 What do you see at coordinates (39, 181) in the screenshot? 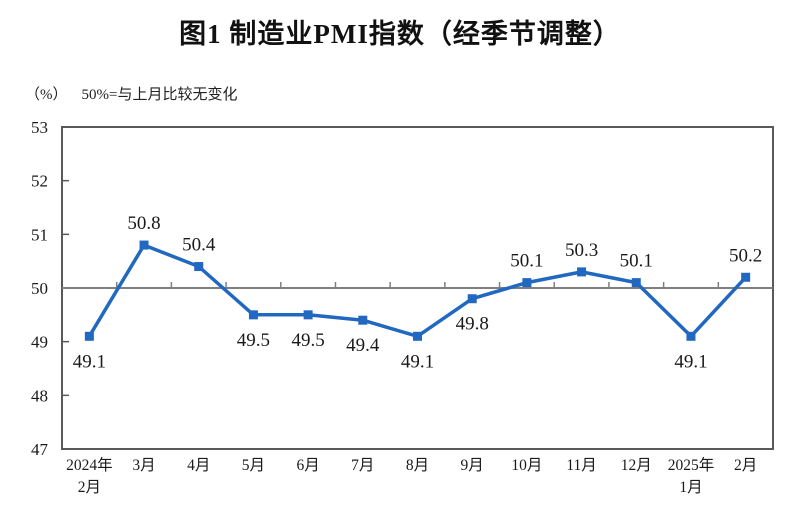
I see `y-axis-label: 52` at bounding box center [39, 181].